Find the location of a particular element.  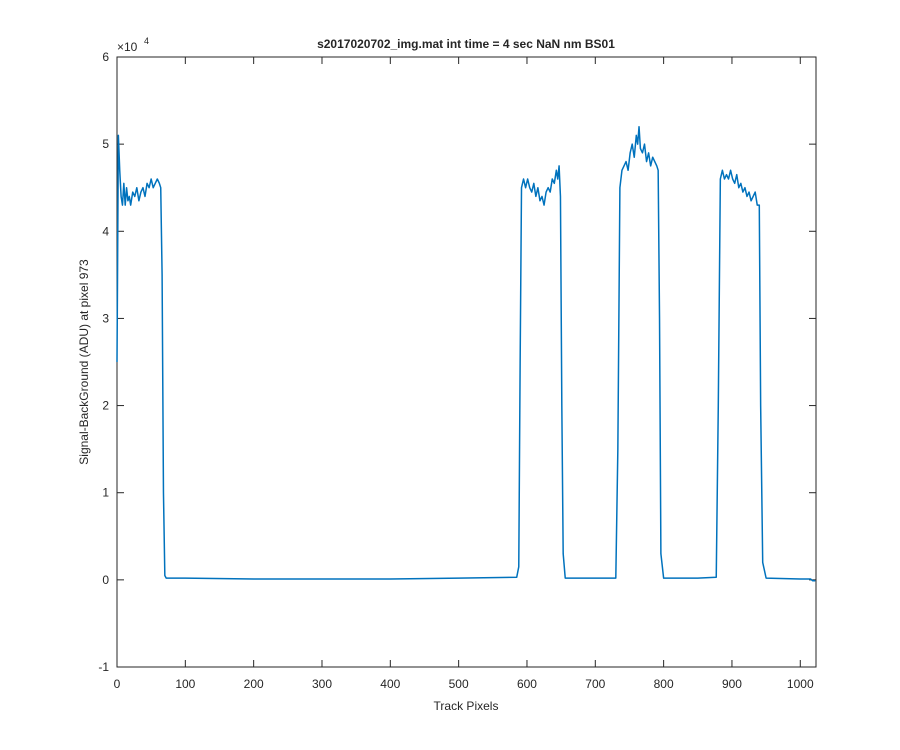

x-tick-label: 1000 is located at coordinates (800, 684).